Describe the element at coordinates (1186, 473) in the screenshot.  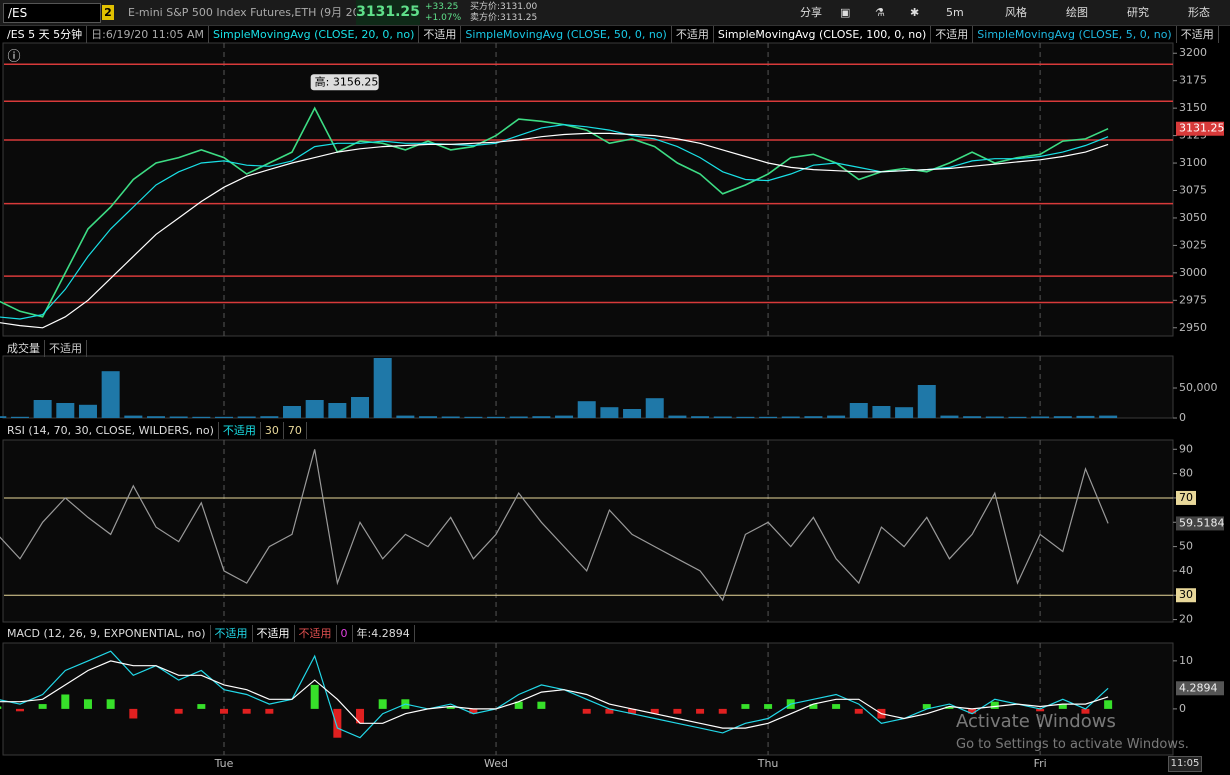
I see `y-tick-label: 80` at that location.